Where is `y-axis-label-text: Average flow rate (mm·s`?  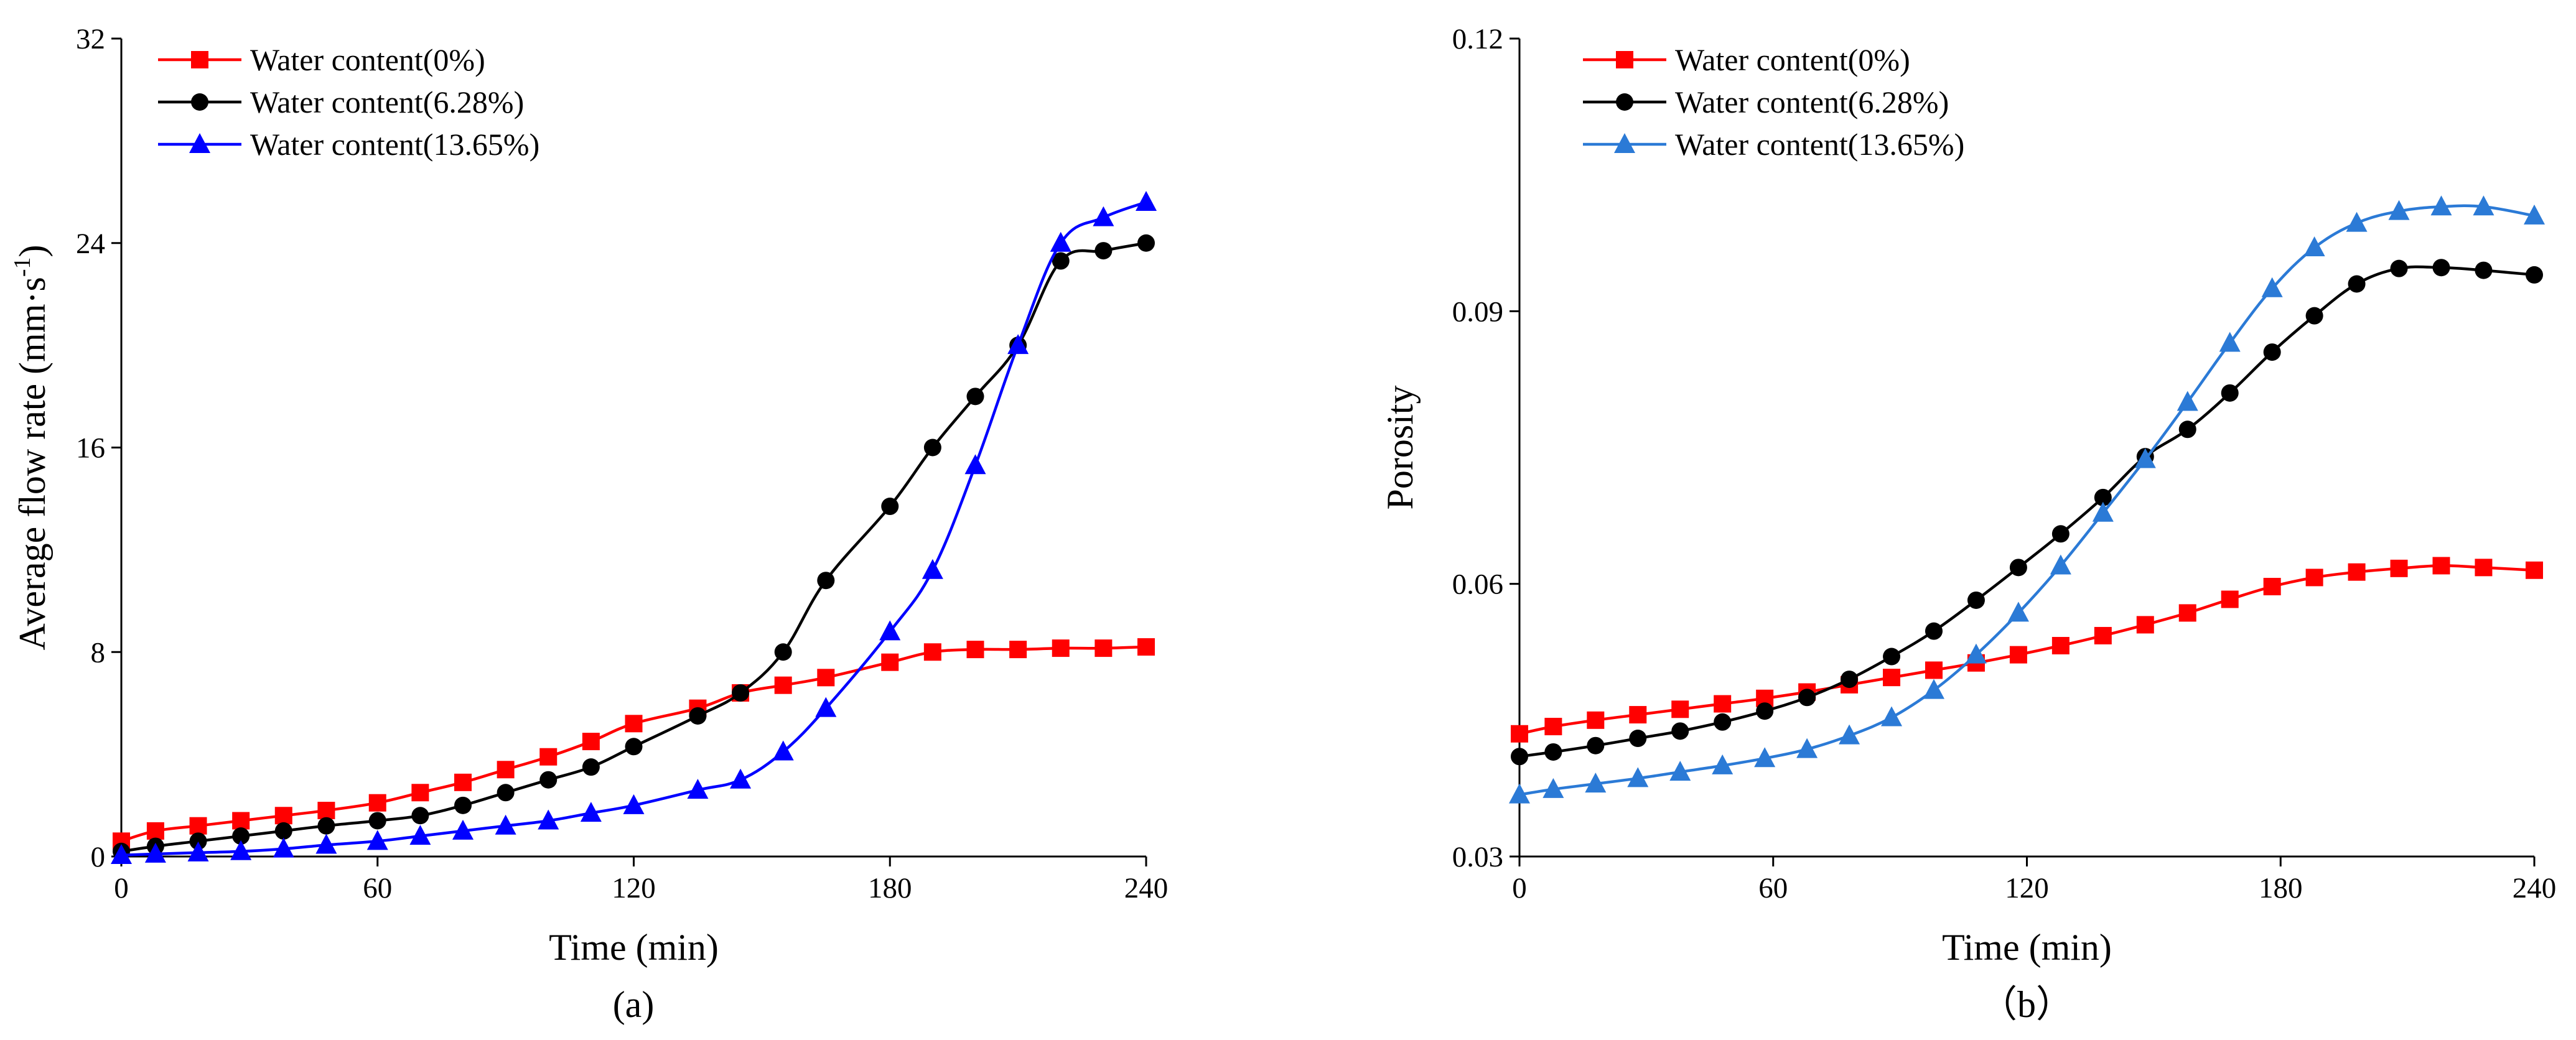
y-axis-label-text: Average flow rate (mm·s is located at coordinates (32, 463).